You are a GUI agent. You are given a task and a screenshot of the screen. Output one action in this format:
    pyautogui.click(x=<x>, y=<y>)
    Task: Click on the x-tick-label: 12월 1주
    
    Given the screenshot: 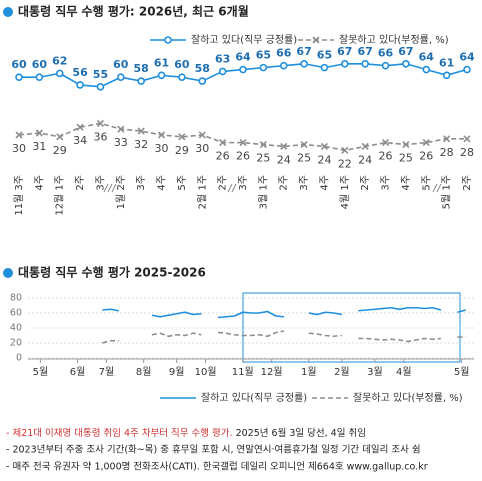 What is the action you would take?
    pyautogui.click(x=60, y=195)
    